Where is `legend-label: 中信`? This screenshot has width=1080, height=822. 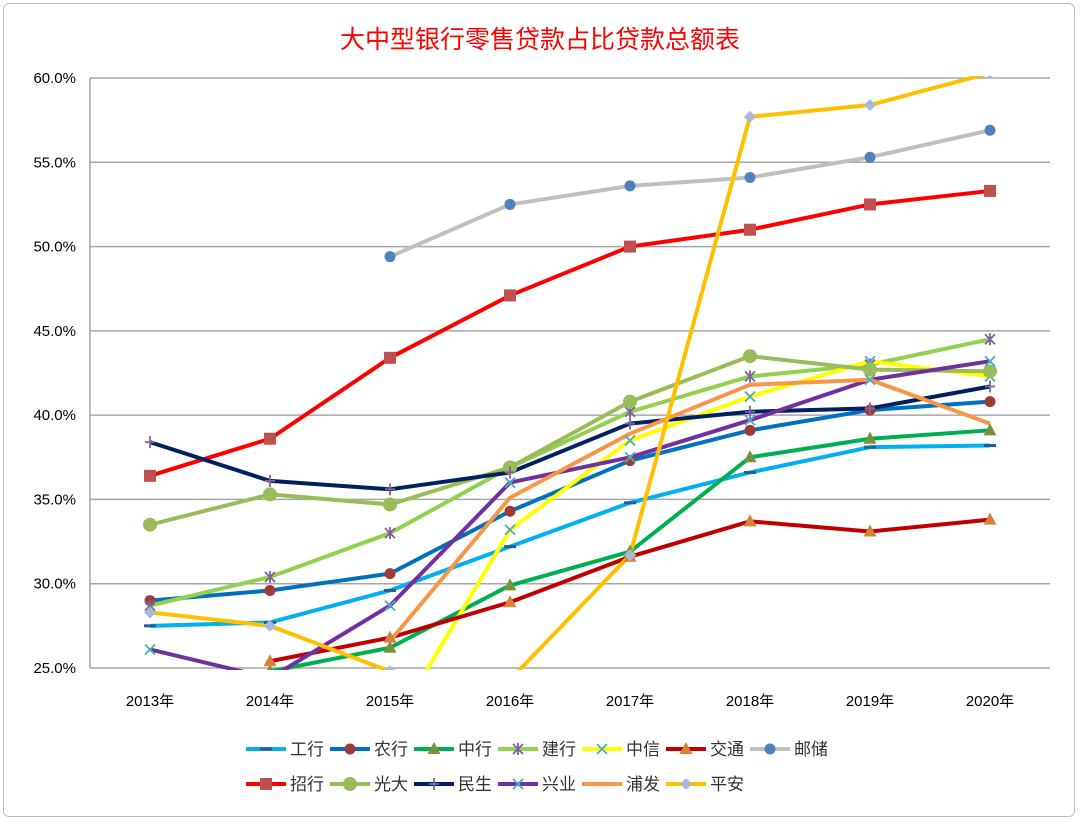
legend-label: 中信 is located at coordinates (643, 750).